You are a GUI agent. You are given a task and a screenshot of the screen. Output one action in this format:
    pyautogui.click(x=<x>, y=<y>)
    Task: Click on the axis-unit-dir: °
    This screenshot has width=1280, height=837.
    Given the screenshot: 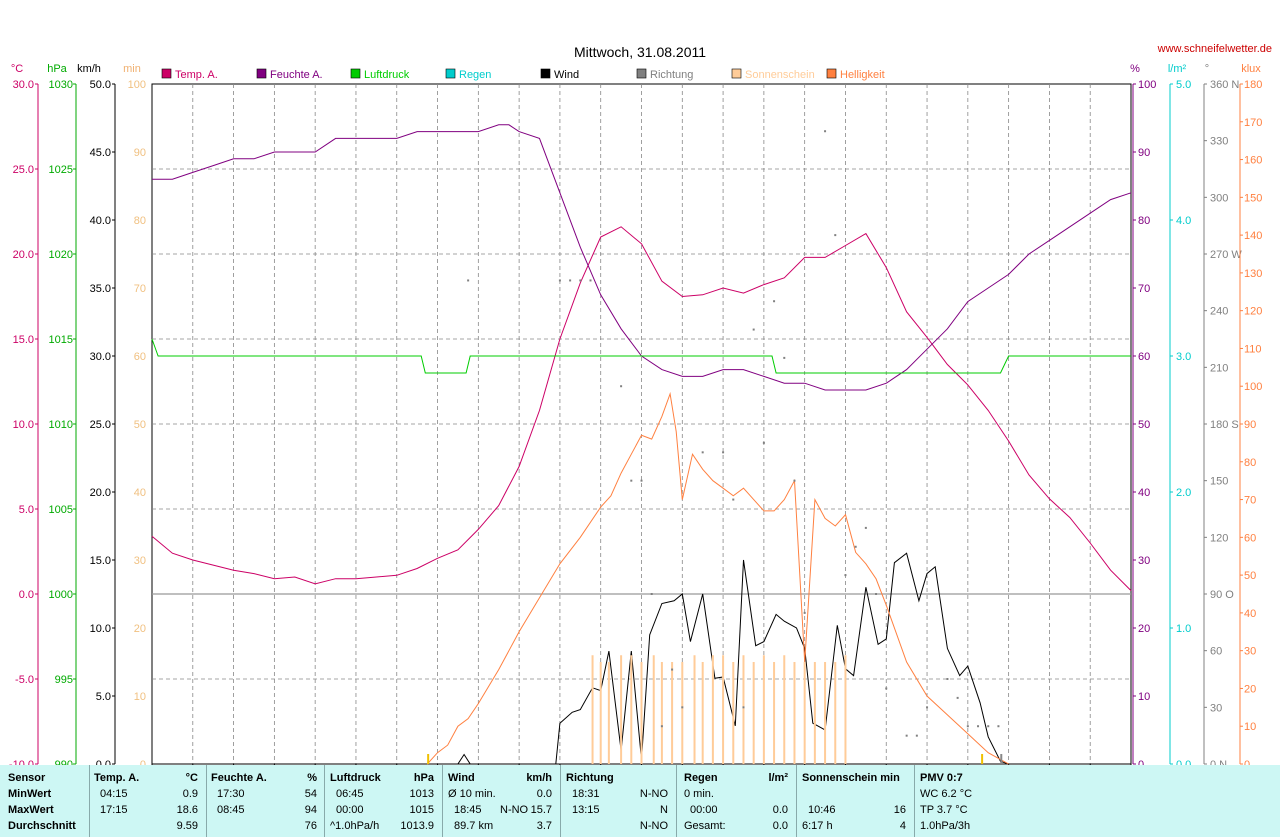 What is the action you would take?
    pyautogui.click(x=1207, y=69)
    